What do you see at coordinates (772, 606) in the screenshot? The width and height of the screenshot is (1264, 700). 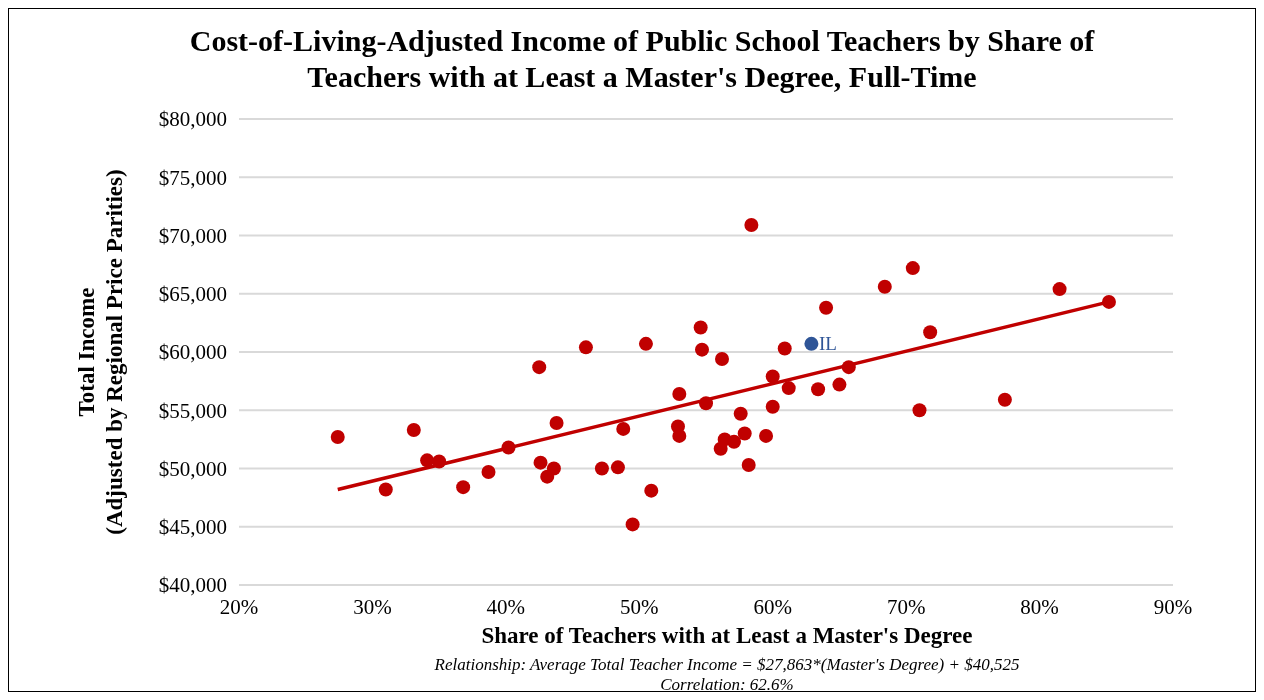 I see `x-tick-label: 60%` at bounding box center [772, 606].